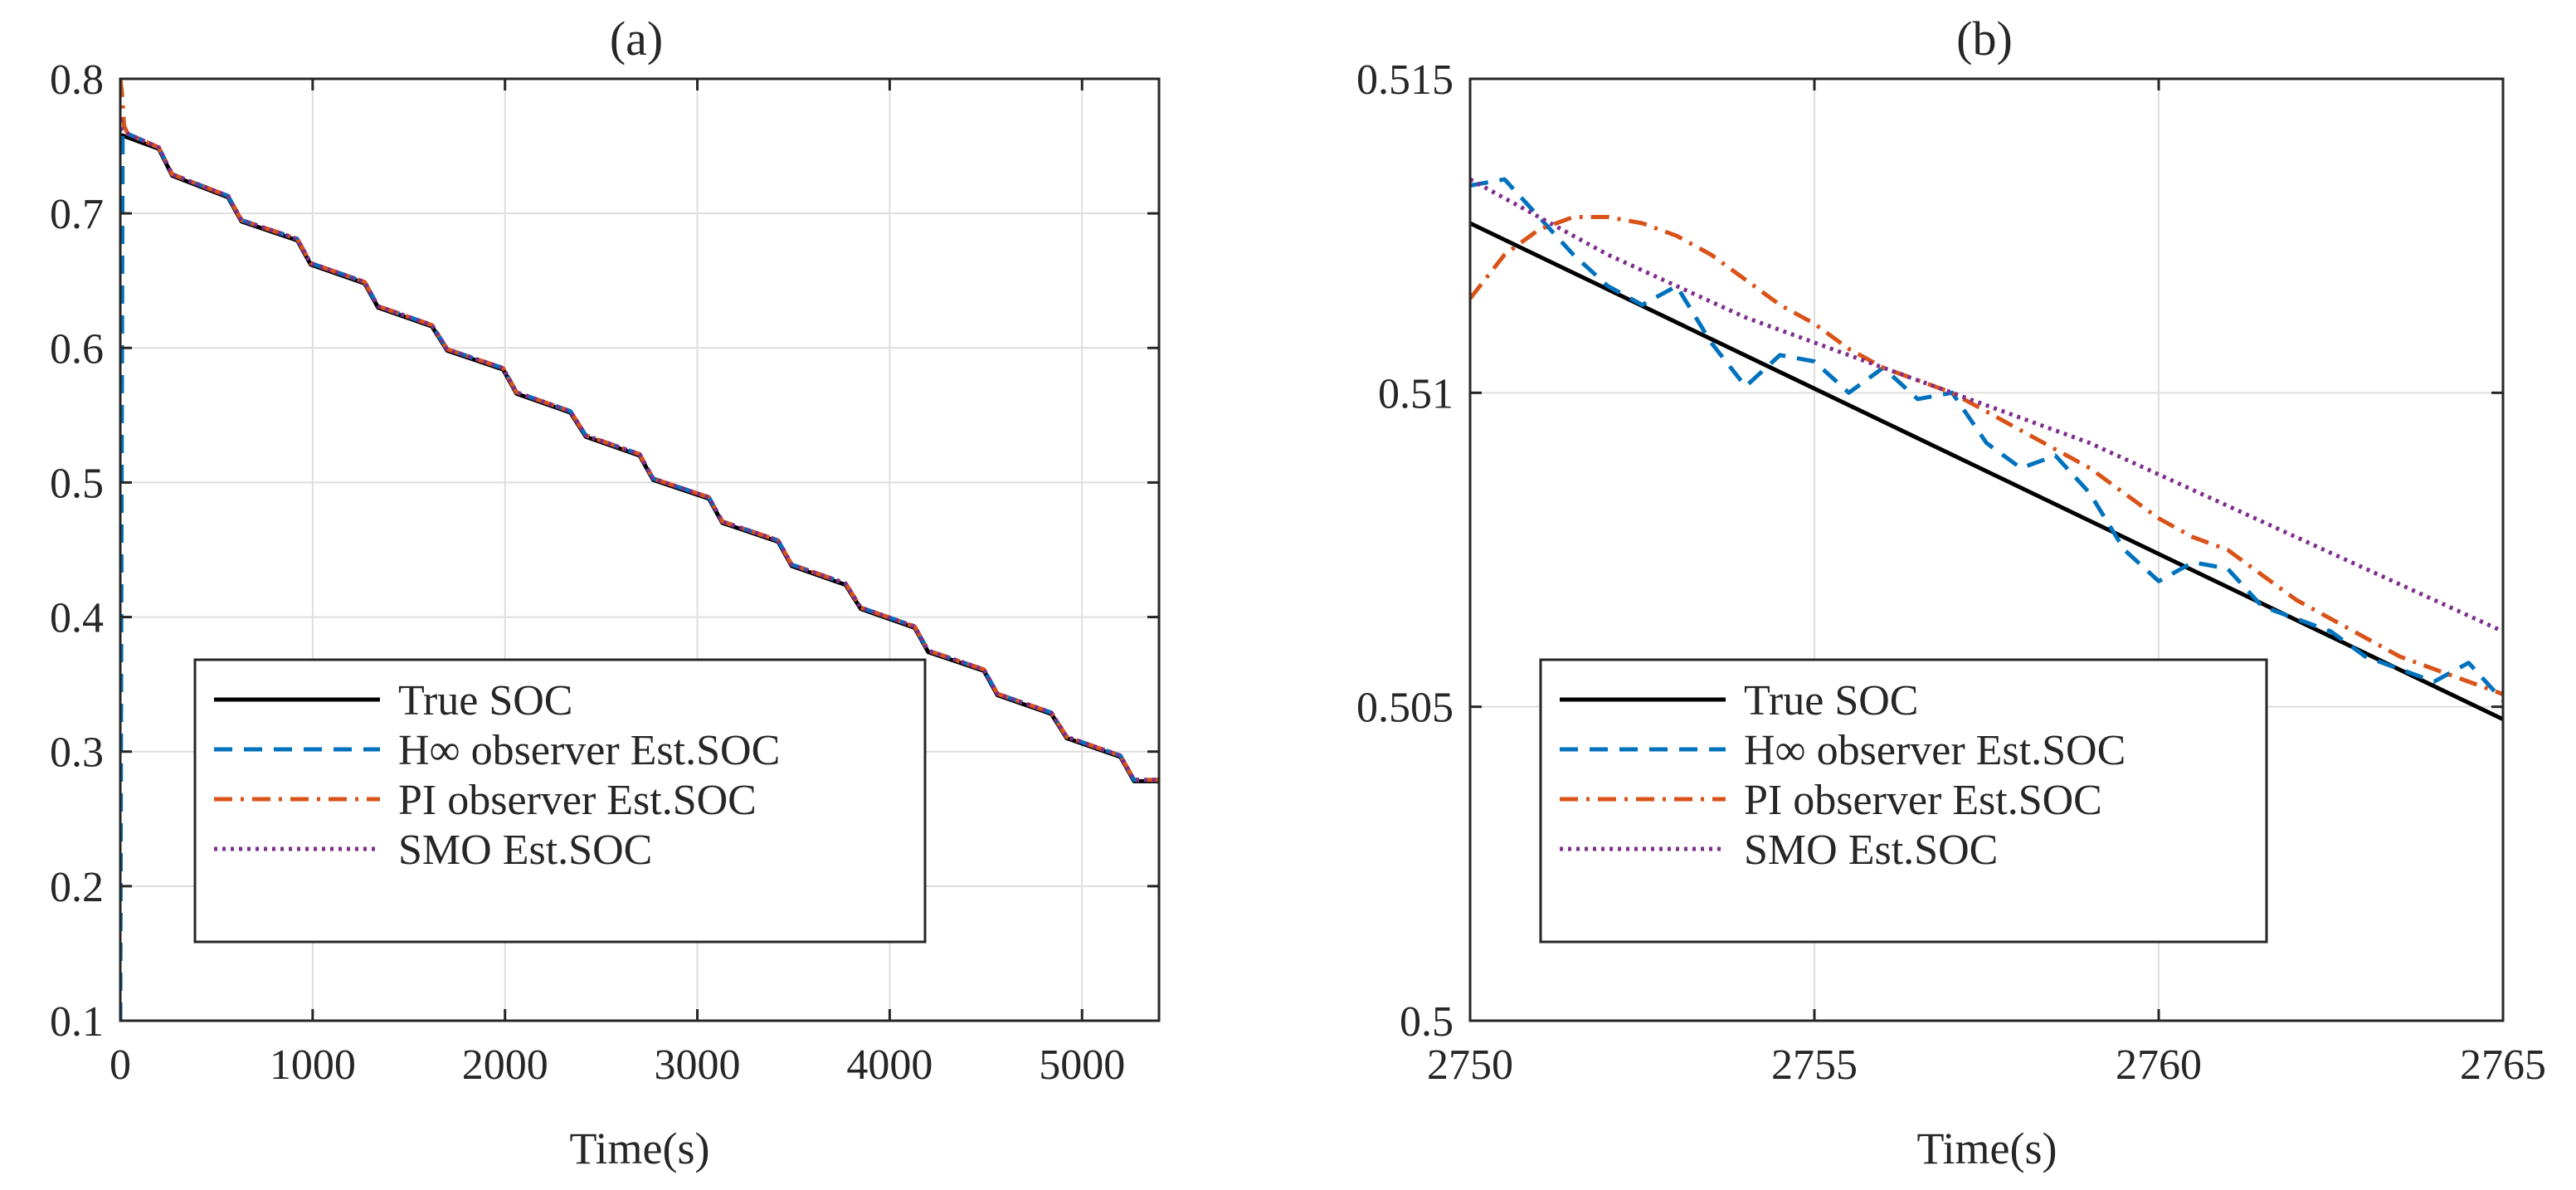 This screenshot has height=1190, width=2576. I want to click on panel-a-ytick-label: 0.7, so click(77, 214).